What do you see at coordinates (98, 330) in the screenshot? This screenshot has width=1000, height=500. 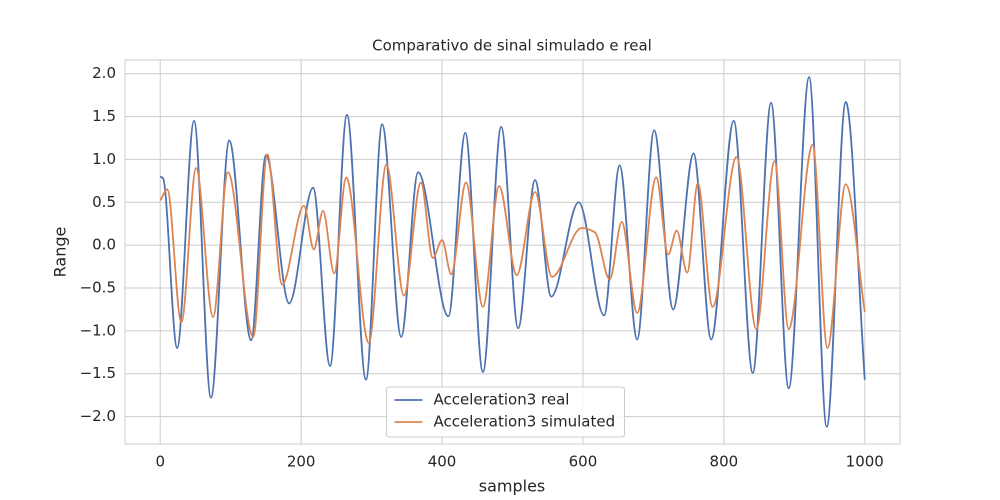 I see `y-tick-label: −1.0` at bounding box center [98, 330].